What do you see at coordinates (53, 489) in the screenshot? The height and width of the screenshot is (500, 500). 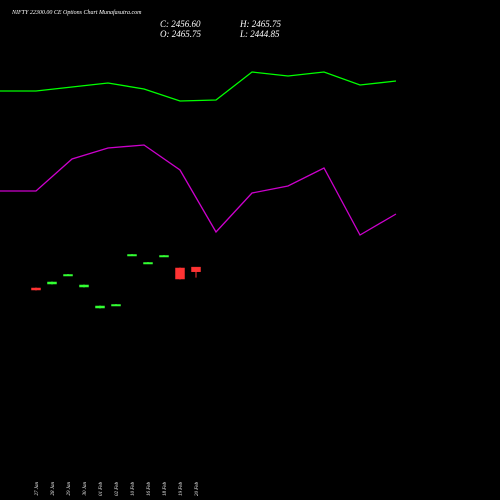 I see `x-tick-label: 28 Jan` at bounding box center [53, 489].